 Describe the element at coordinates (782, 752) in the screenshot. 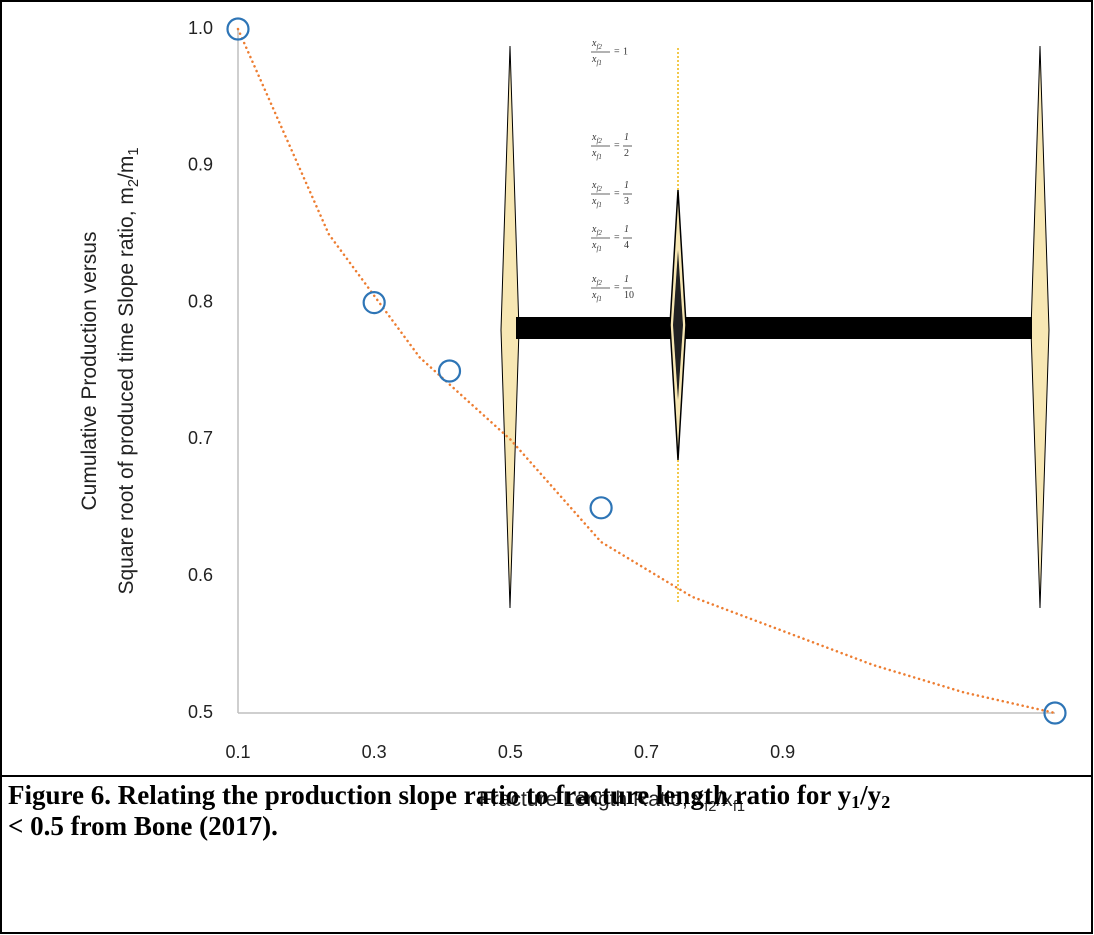

I see `x-tick-label: 0.9` at that location.